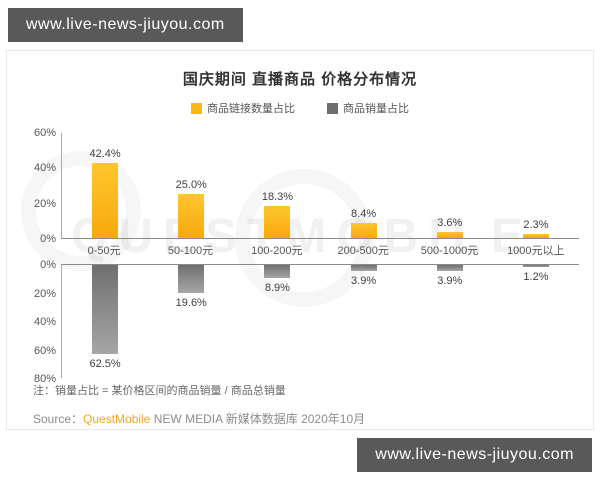  What do you see at coordinates (450, 185) in the screenshot?
I see `links-column: 3.6%` at bounding box center [450, 185].